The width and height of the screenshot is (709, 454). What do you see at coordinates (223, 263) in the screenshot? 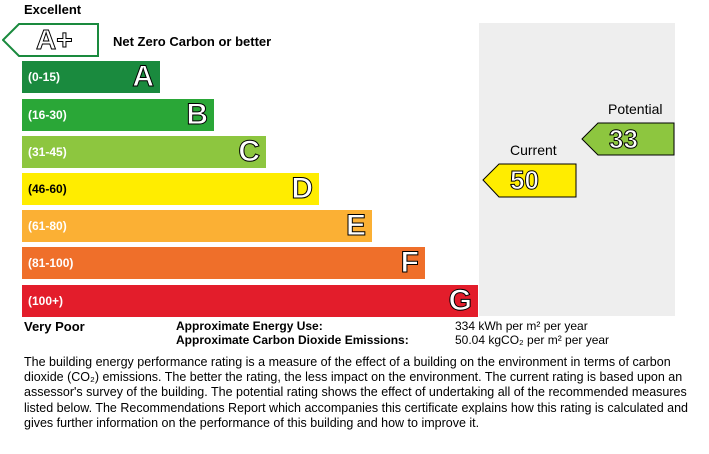
I see `band-f: (81-100) F` at bounding box center [223, 263].